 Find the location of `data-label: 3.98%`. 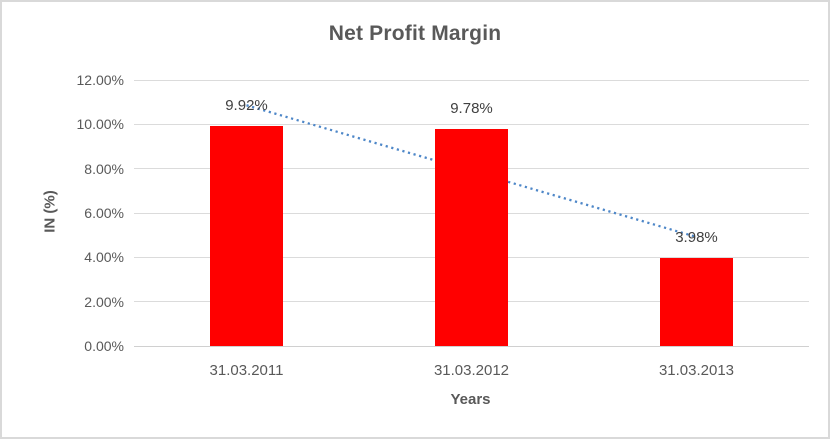

data-label: 3.98% is located at coordinates (696, 237).